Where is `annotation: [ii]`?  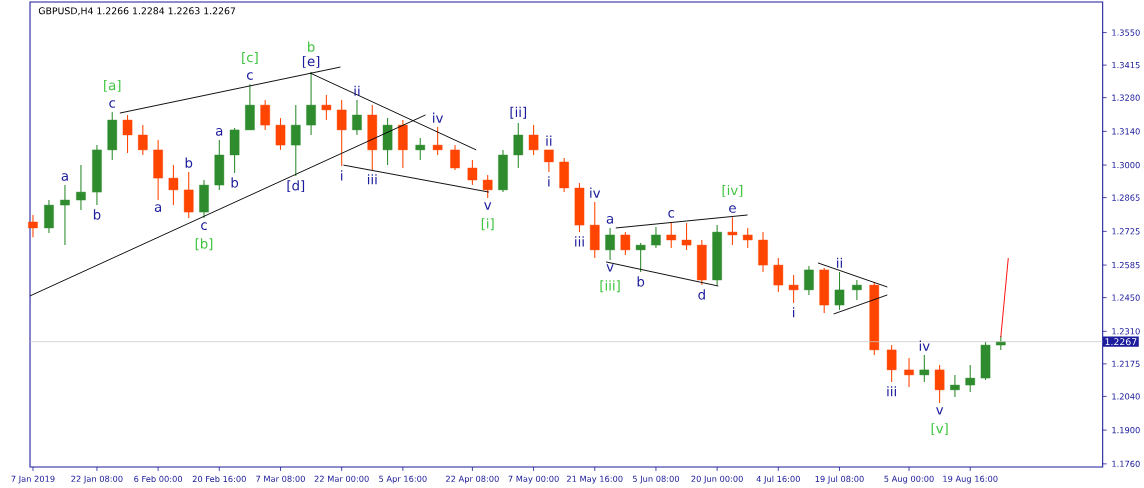 annotation: [ii] is located at coordinates (518, 112).